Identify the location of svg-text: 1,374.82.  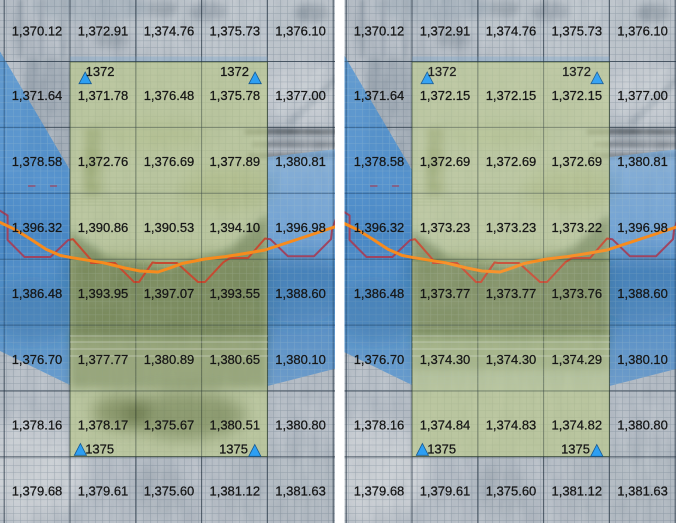
(576, 425).